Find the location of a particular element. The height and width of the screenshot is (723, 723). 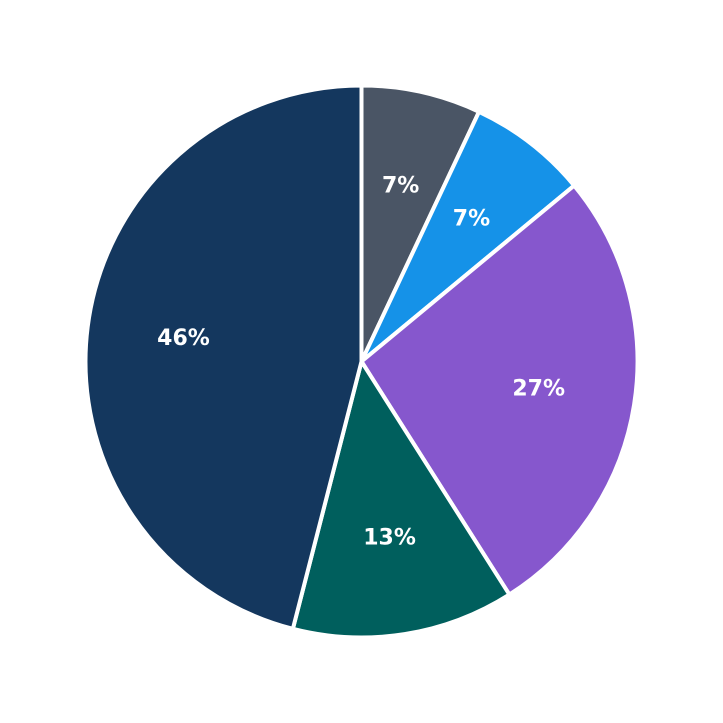

pie-slice-label-0: 7% is located at coordinates (400, 185).